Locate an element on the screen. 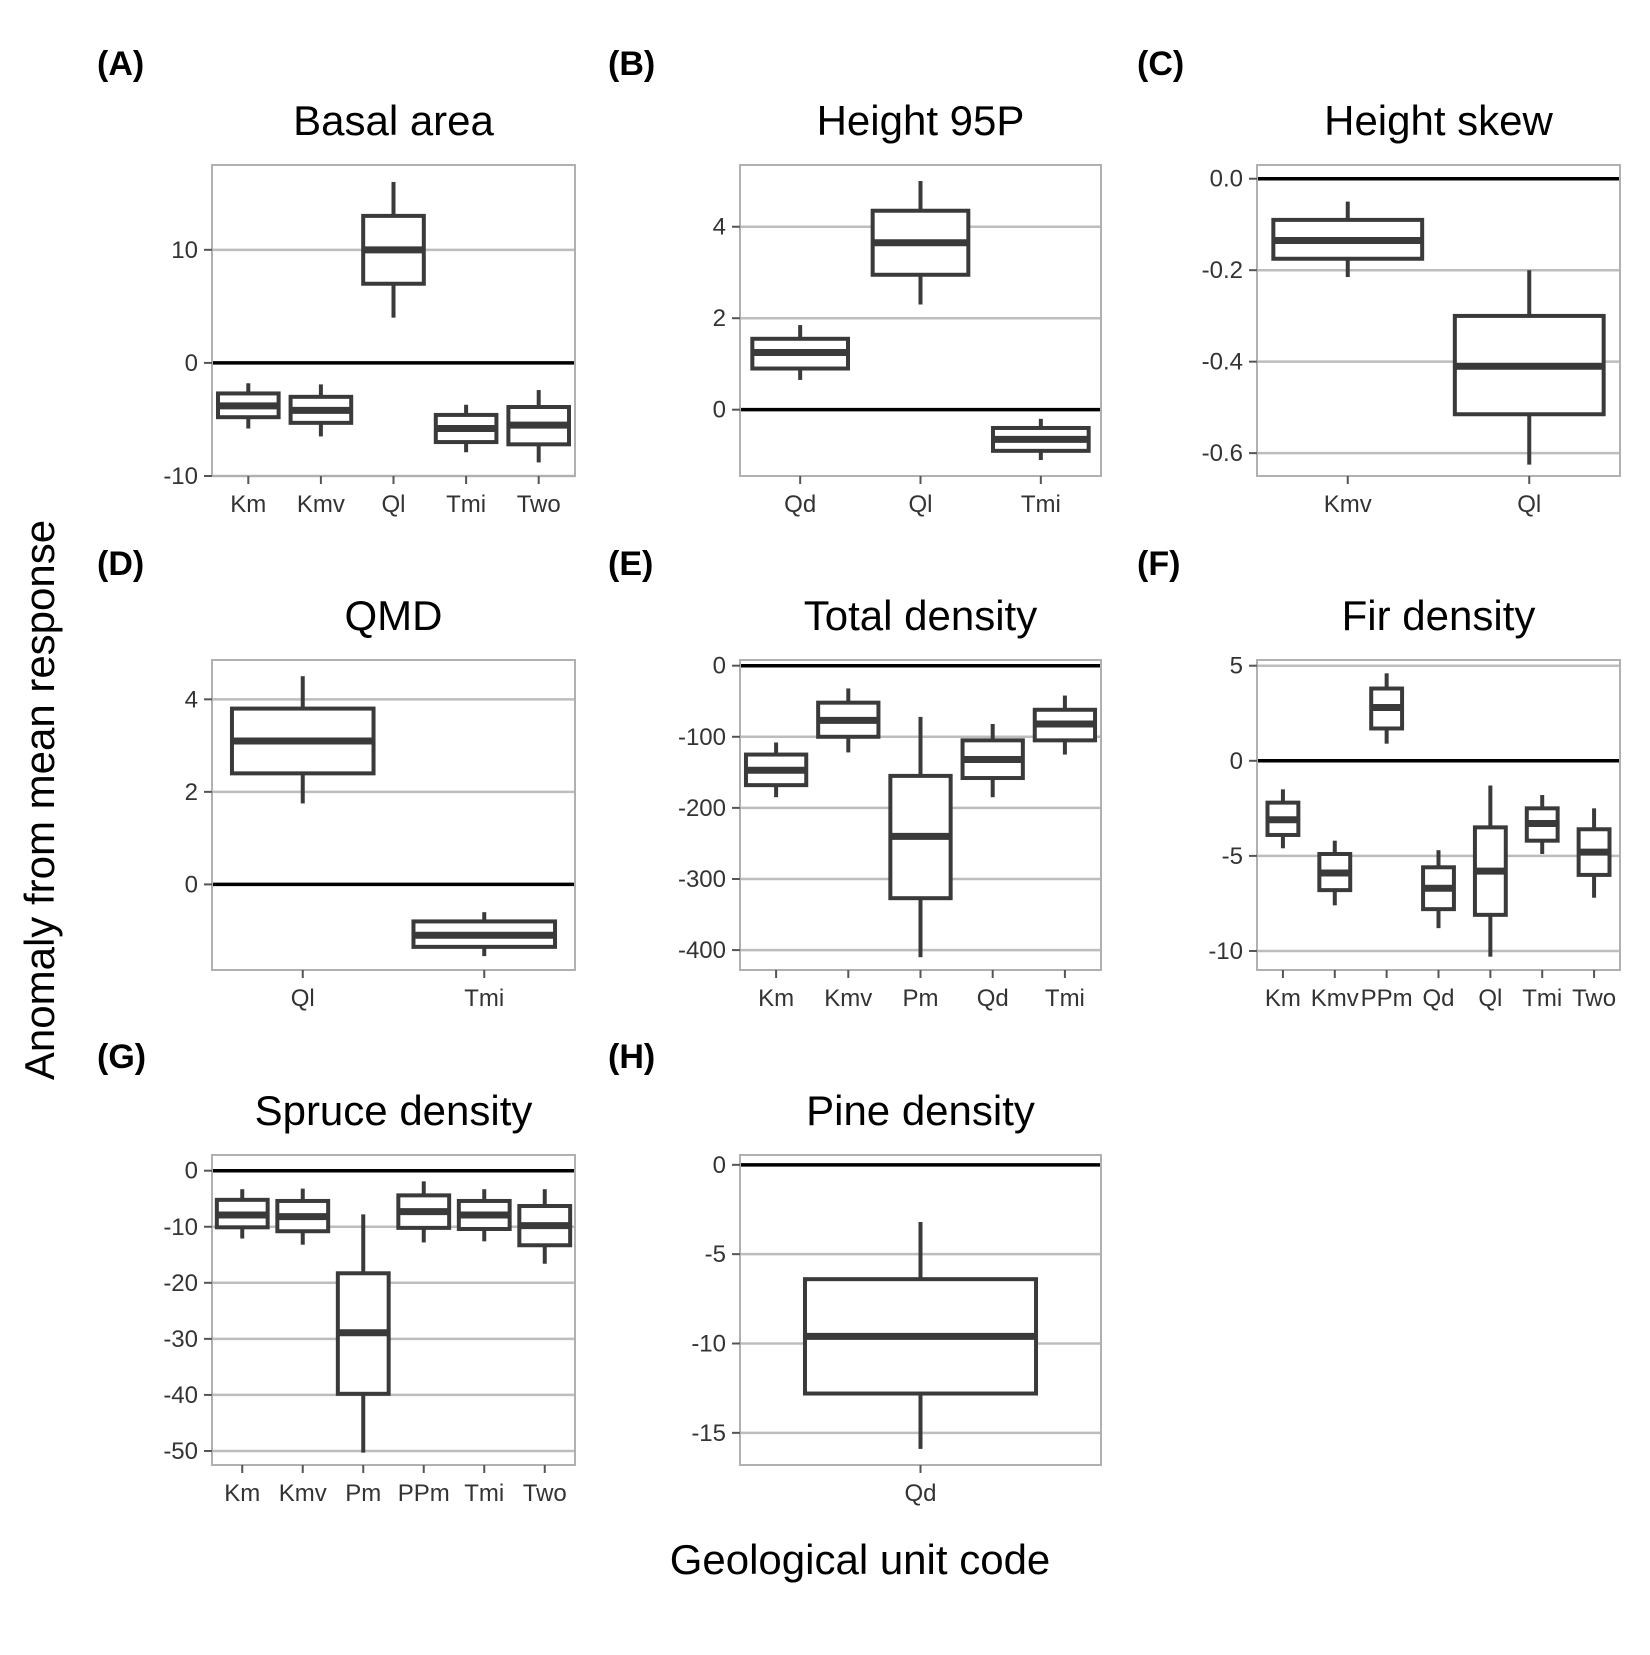  panel-letter: (B) is located at coordinates (631, 64).